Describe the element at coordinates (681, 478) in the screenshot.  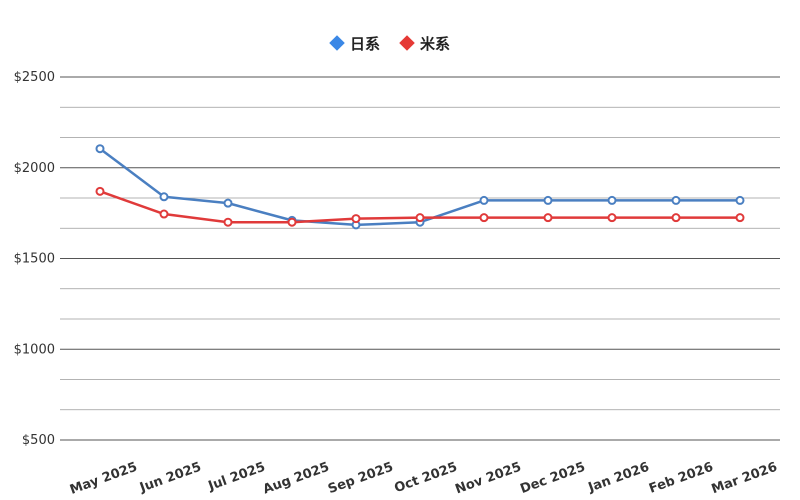
I see `x-tick-label: Feb 2026` at that location.